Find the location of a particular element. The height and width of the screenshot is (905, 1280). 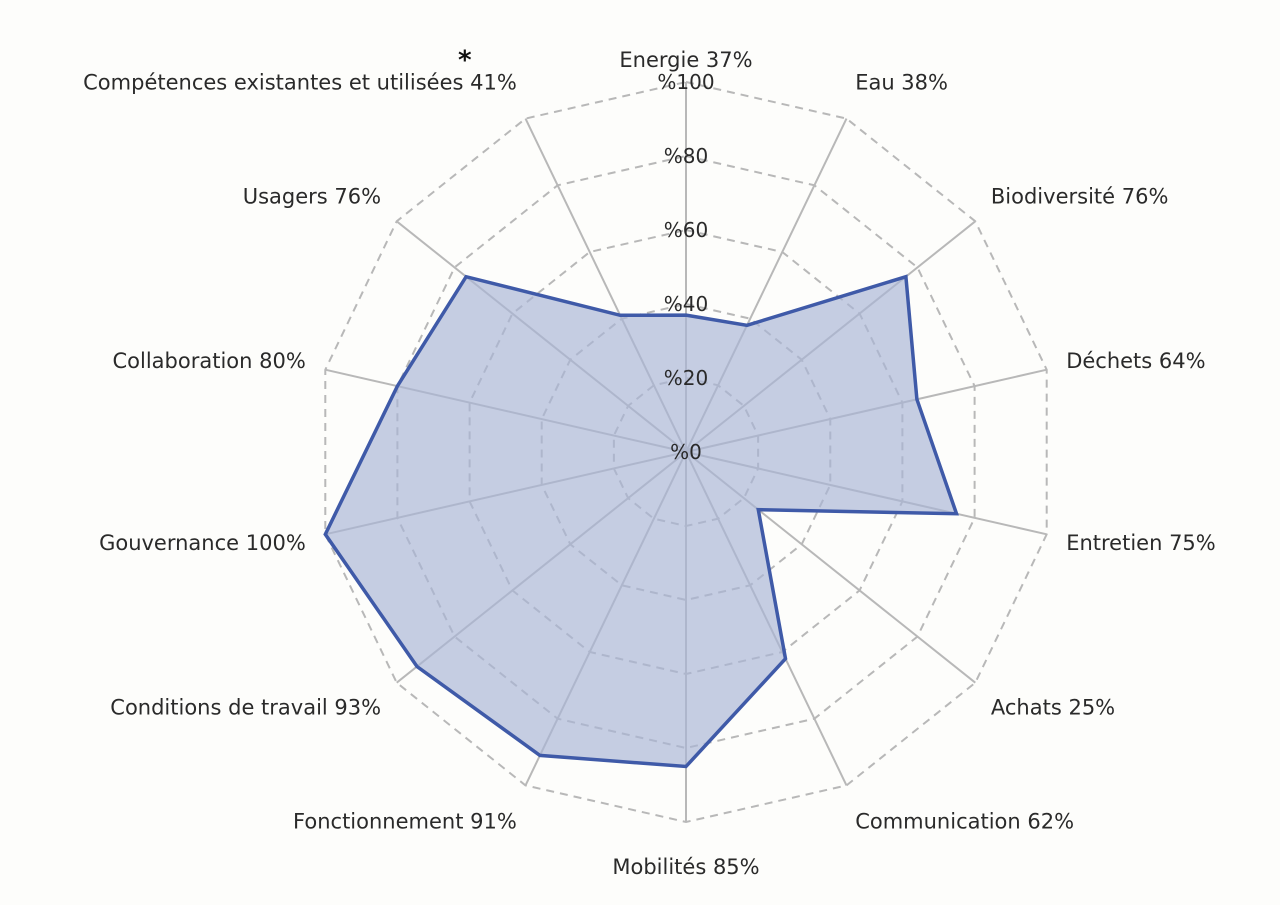

category-label-4: Entretien 75% is located at coordinates (1141, 543).